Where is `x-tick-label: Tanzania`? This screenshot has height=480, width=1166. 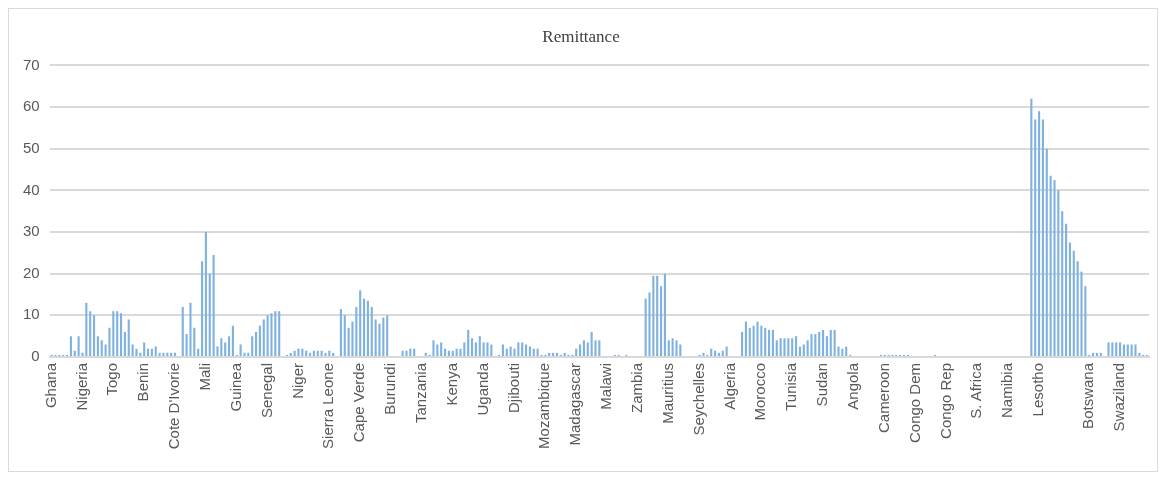 x-tick-label: Tanzania is located at coordinates (421, 393).